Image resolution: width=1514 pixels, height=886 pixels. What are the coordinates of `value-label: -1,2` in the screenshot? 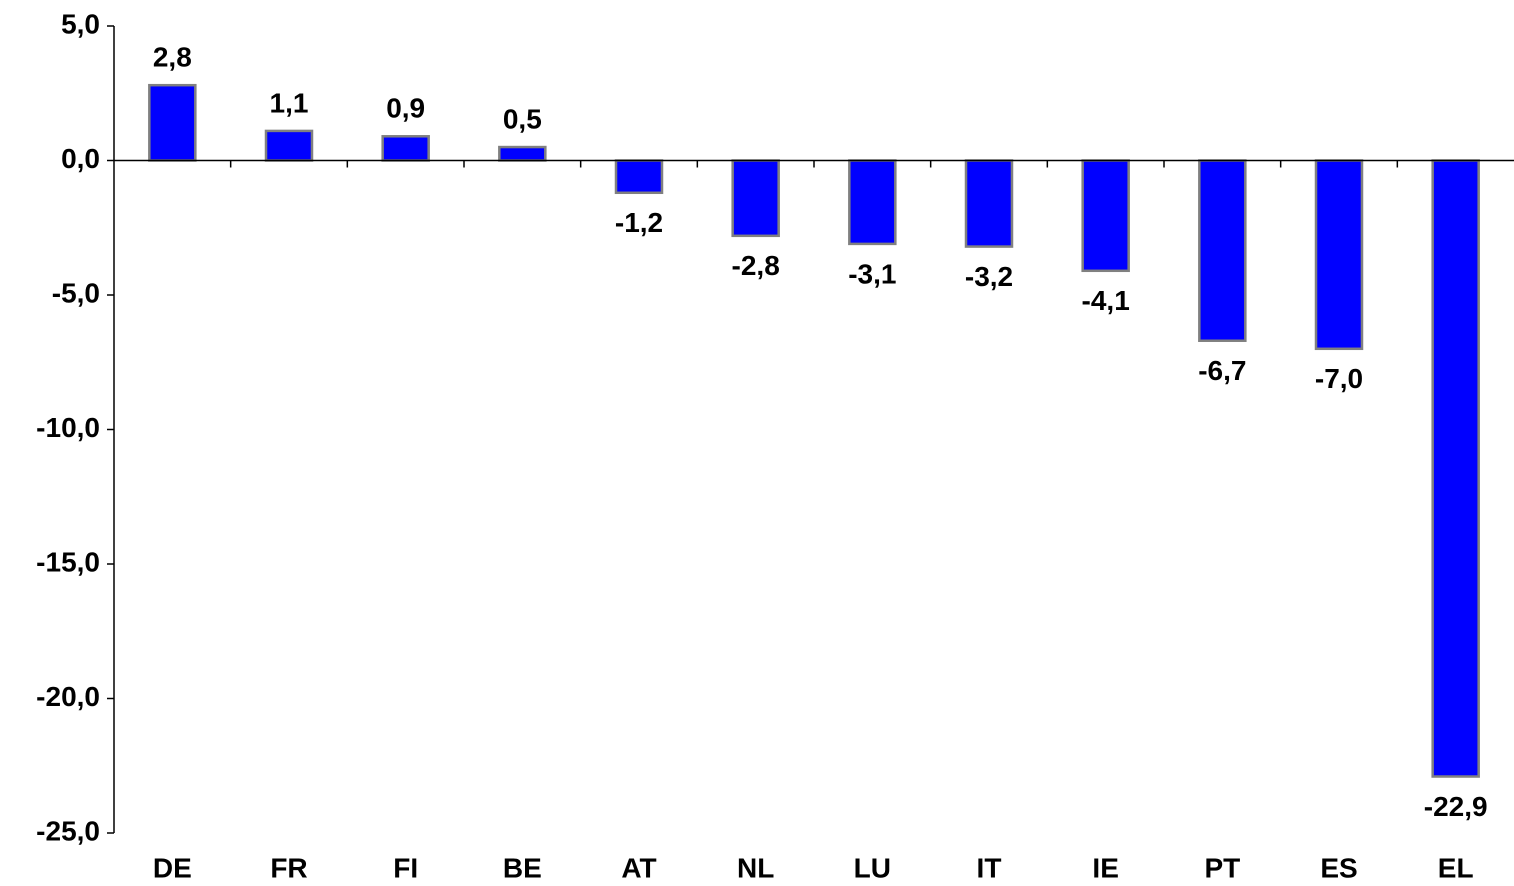 It's located at (639, 222).